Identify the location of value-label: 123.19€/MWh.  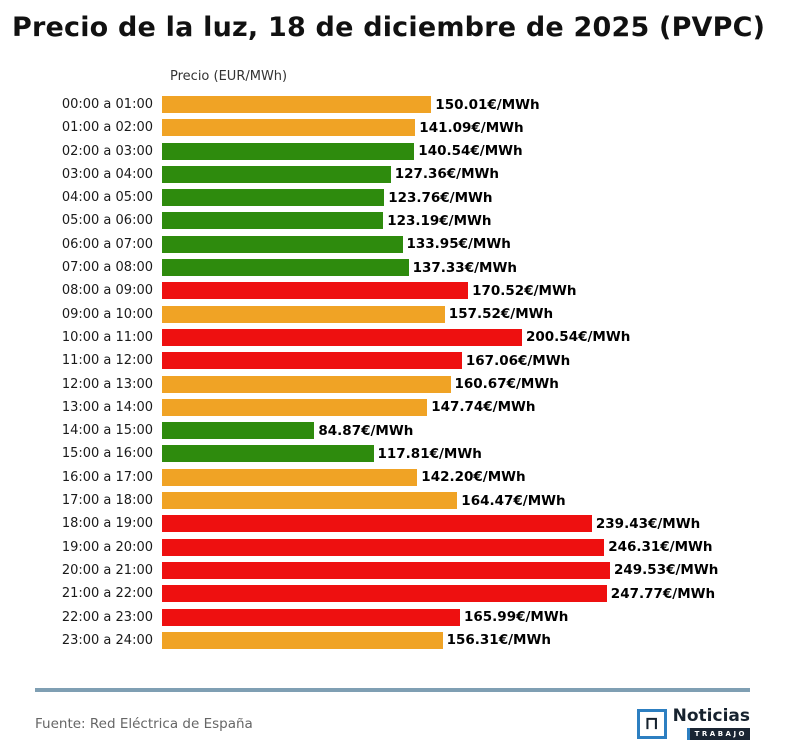
(439, 220).